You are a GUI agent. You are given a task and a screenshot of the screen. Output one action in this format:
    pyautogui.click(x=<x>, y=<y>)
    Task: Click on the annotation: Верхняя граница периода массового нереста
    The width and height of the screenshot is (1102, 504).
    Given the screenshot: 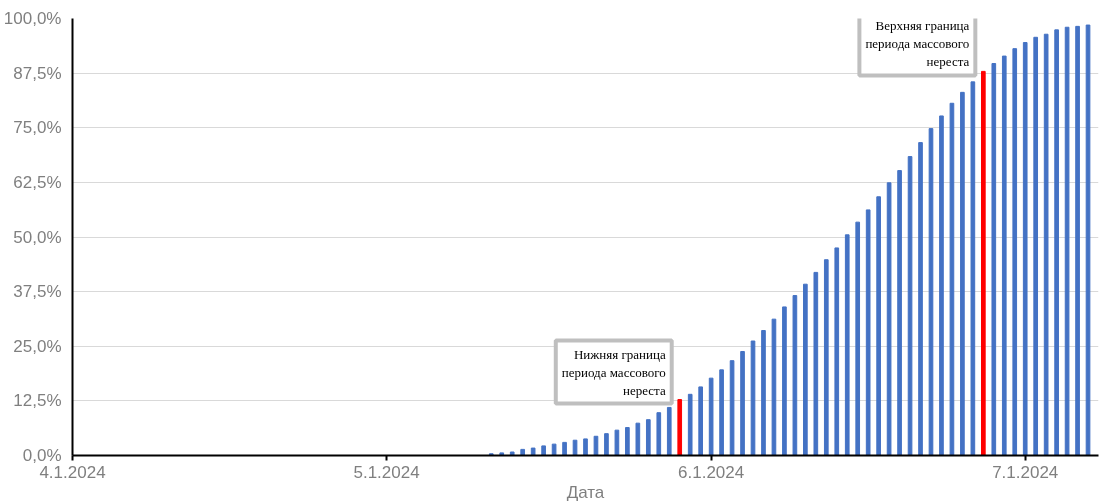 What is the action you would take?
    pyautogui.click(x=917, y=44)
    